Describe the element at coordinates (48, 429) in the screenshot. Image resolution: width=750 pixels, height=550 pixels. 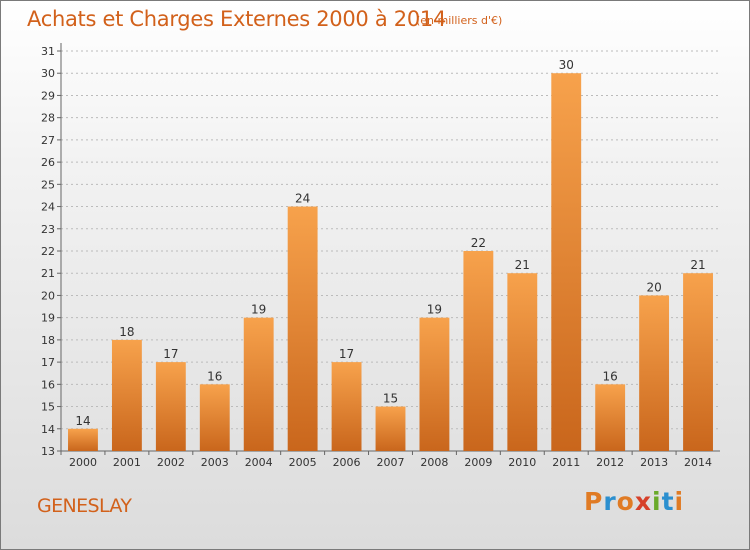
I see `y-tick-label: 14` at that location.